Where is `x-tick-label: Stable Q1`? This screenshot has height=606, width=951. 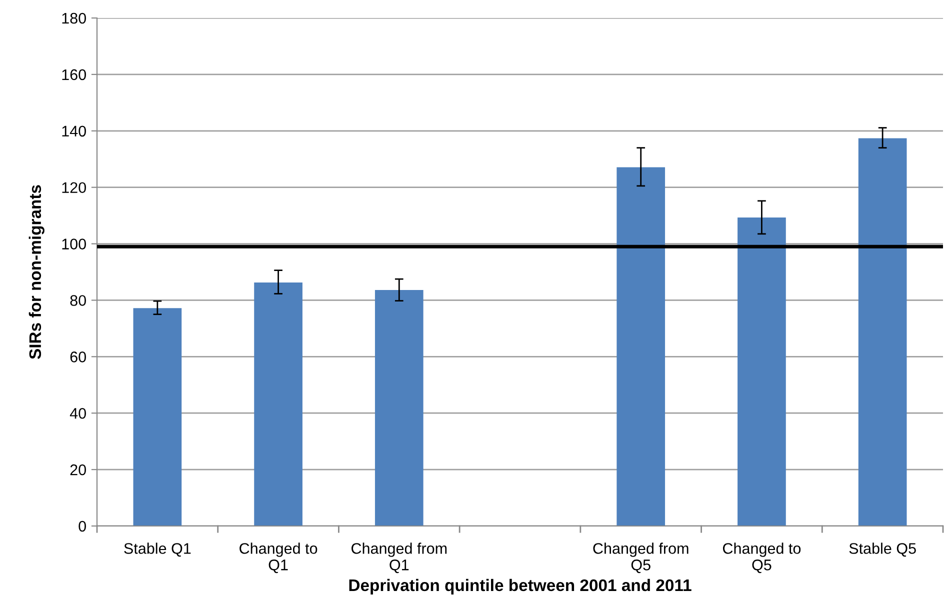
x-tick-label: Stable Q1 is located at coordinates (157, 549).